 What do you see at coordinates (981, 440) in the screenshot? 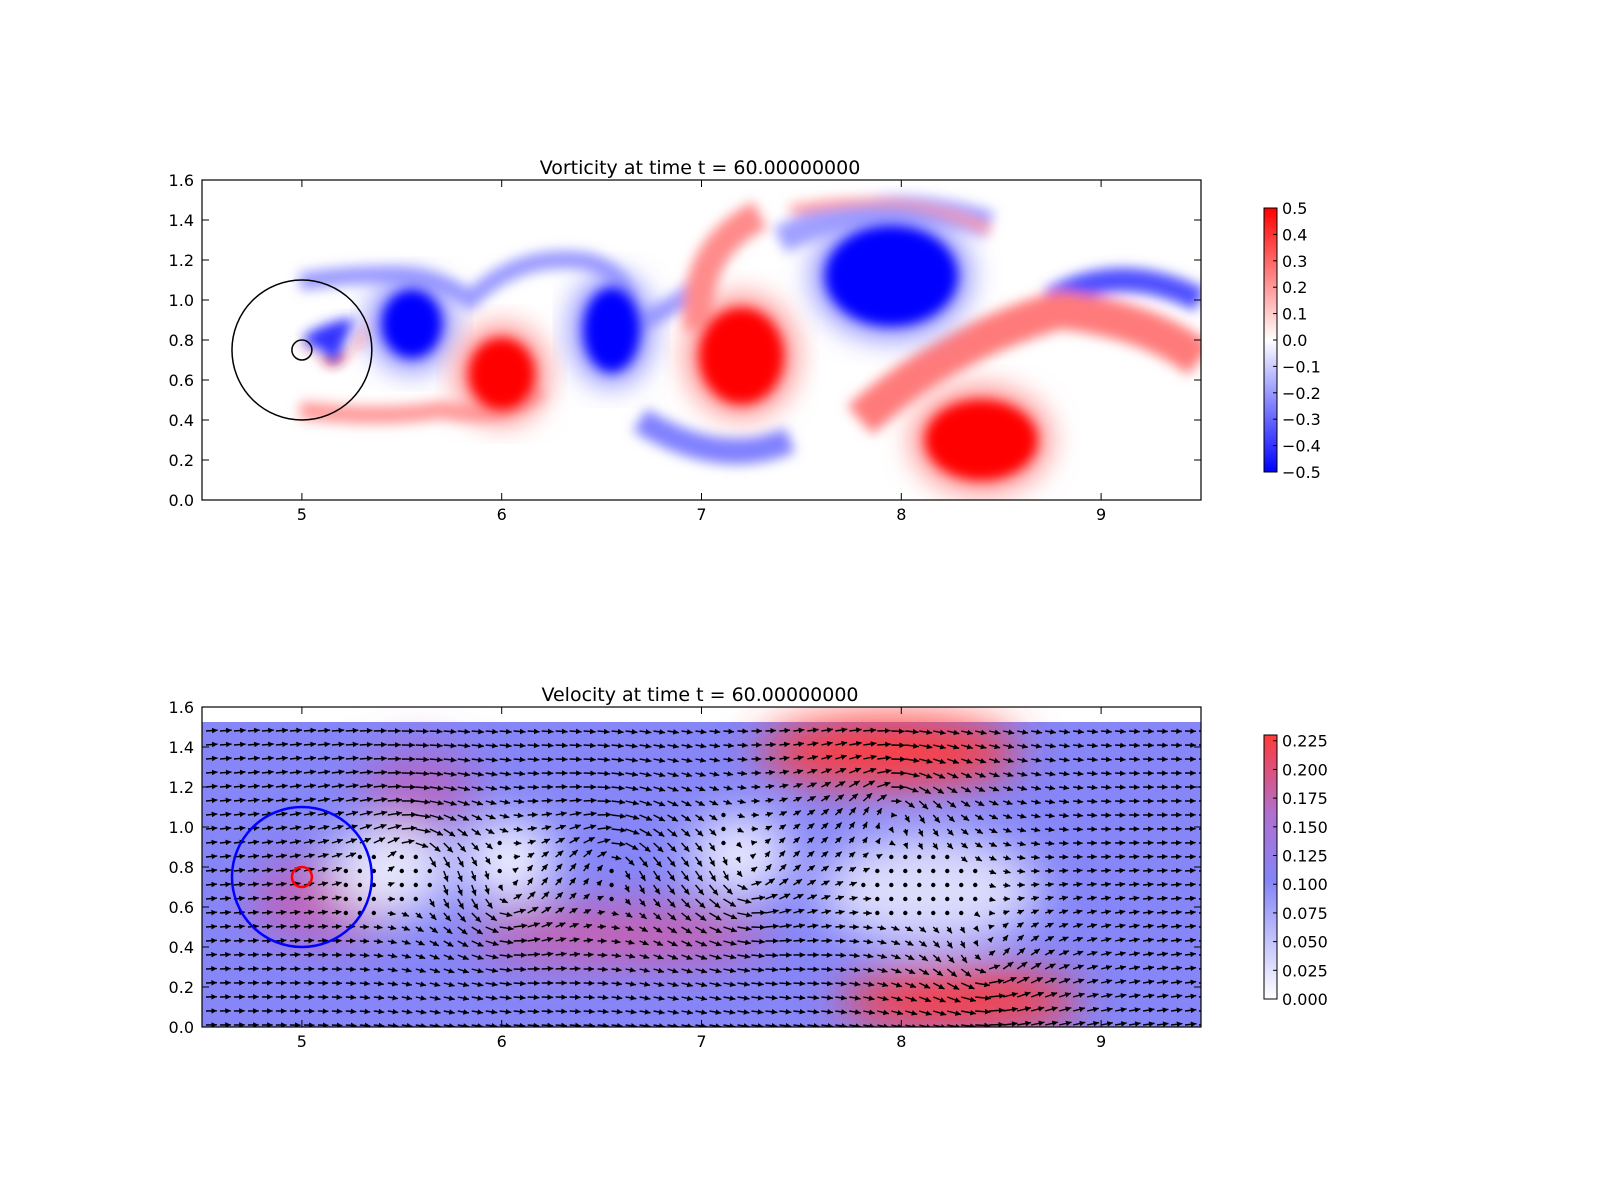
I see `vortex-positive` at bounding box center [981, 440].